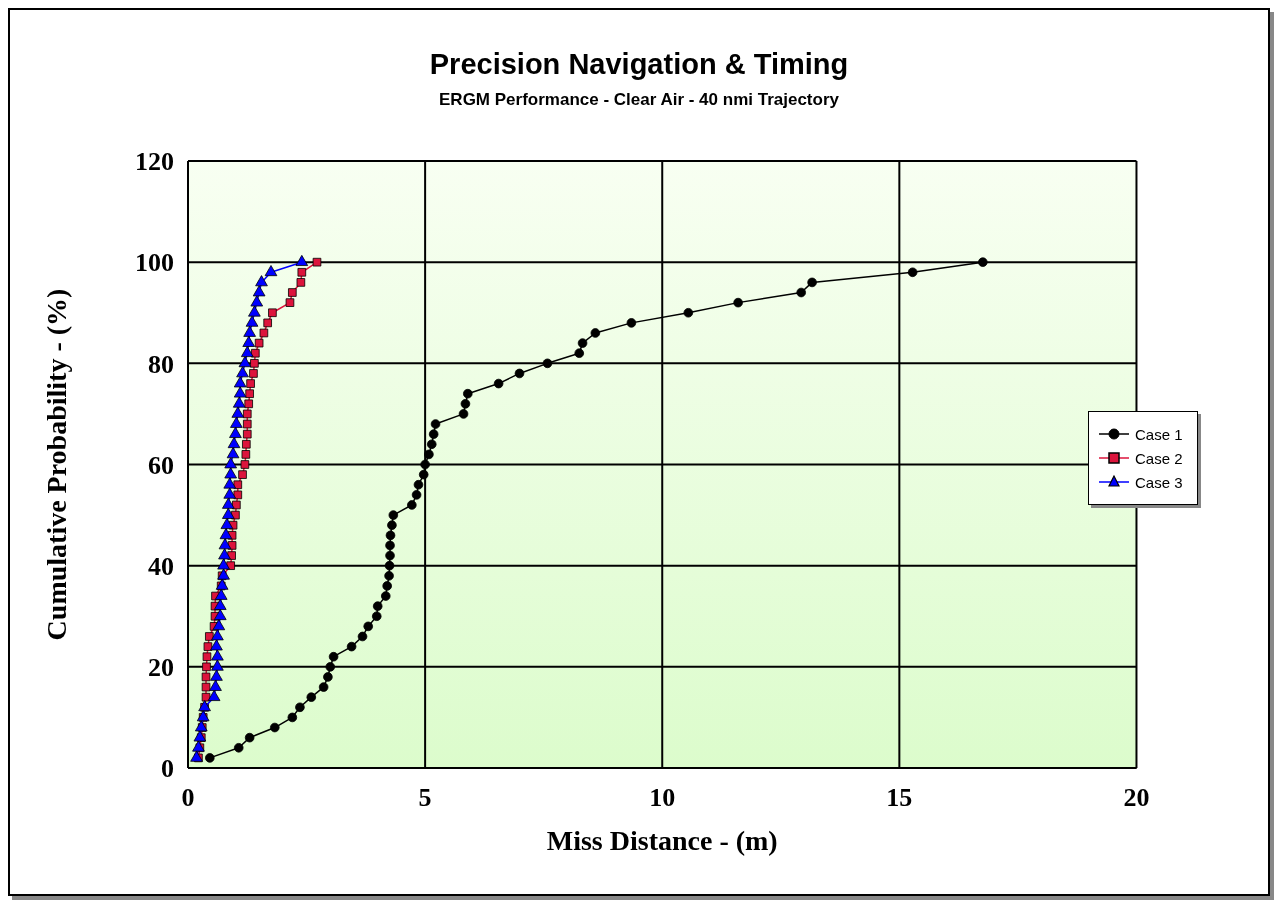  What do you see at coordinates (899, 798) in the screenshot?
I see `x-tick-label: 15` at bounding box center [899, 798].